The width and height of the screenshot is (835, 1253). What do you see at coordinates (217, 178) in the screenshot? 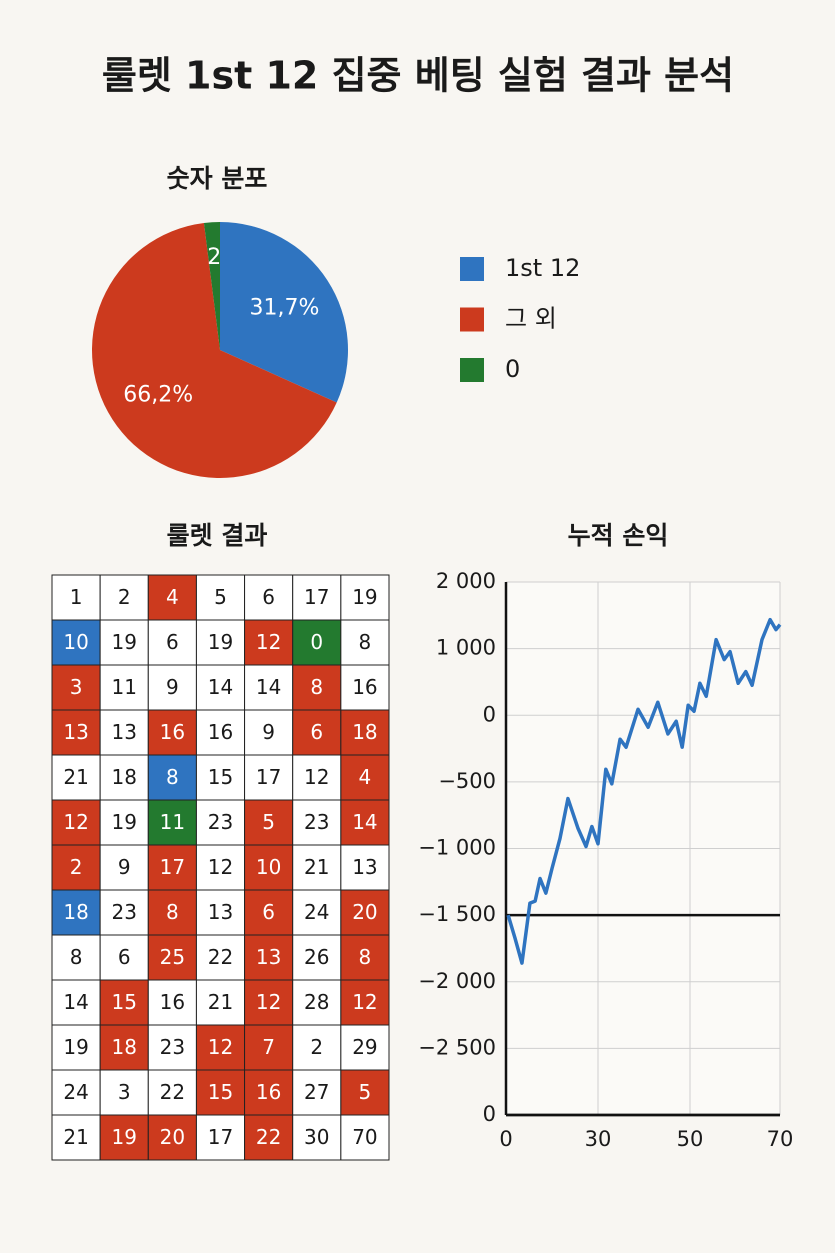
I see `pie-title: 숫자 분포` at bounding box center [217, 178].